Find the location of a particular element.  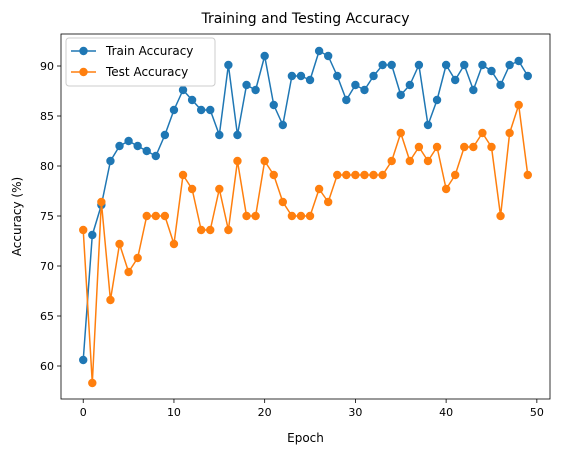

x-tick-label: 20 is located at coordinates (265, 412).